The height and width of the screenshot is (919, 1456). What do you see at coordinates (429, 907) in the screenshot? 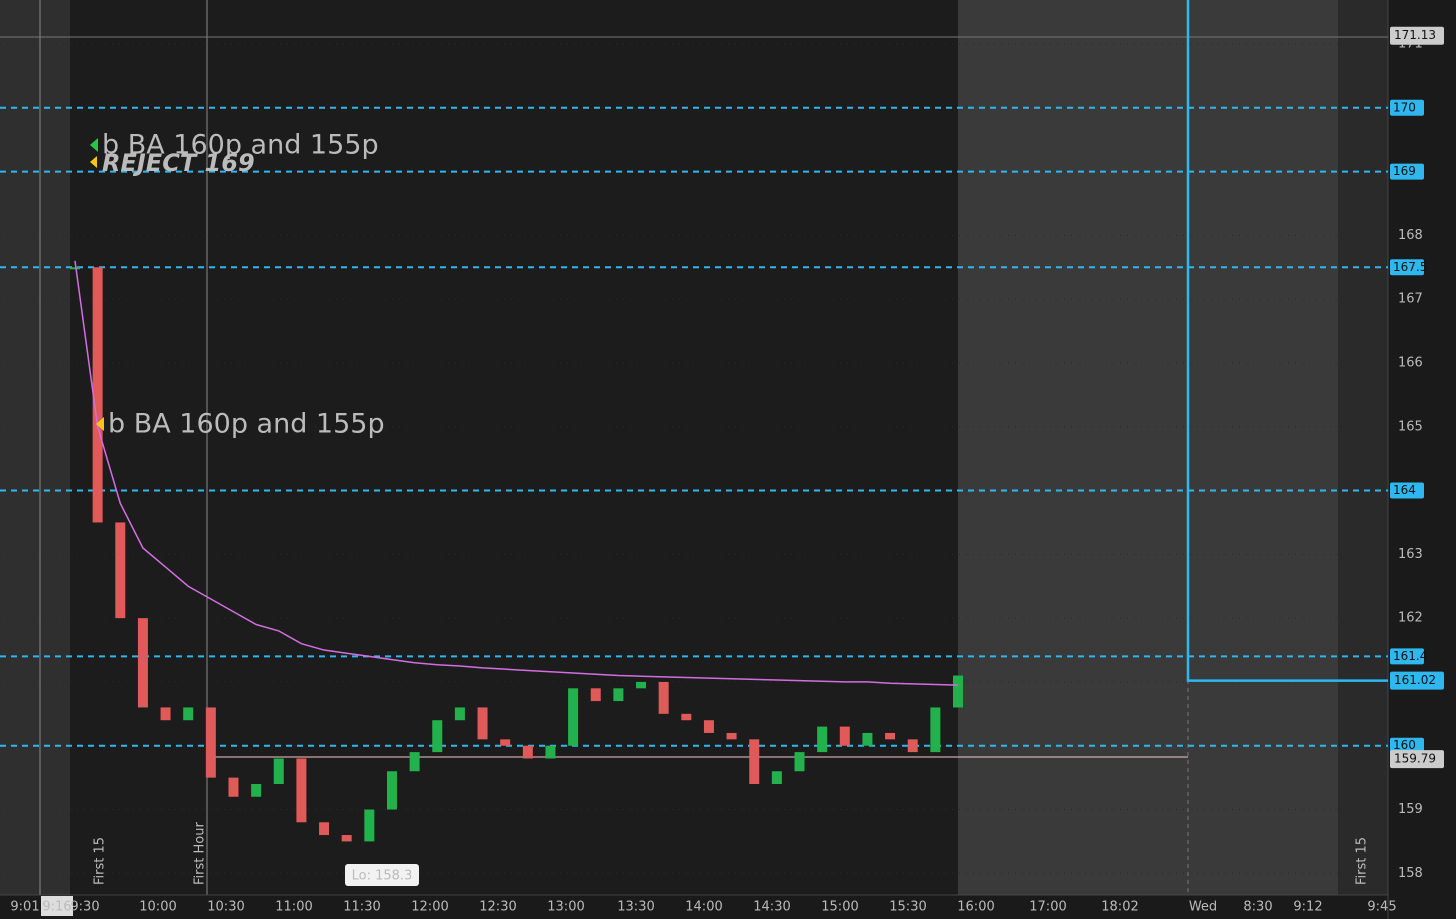
I see `x-tick-label: 12:00` at bounding box center [429, 907].